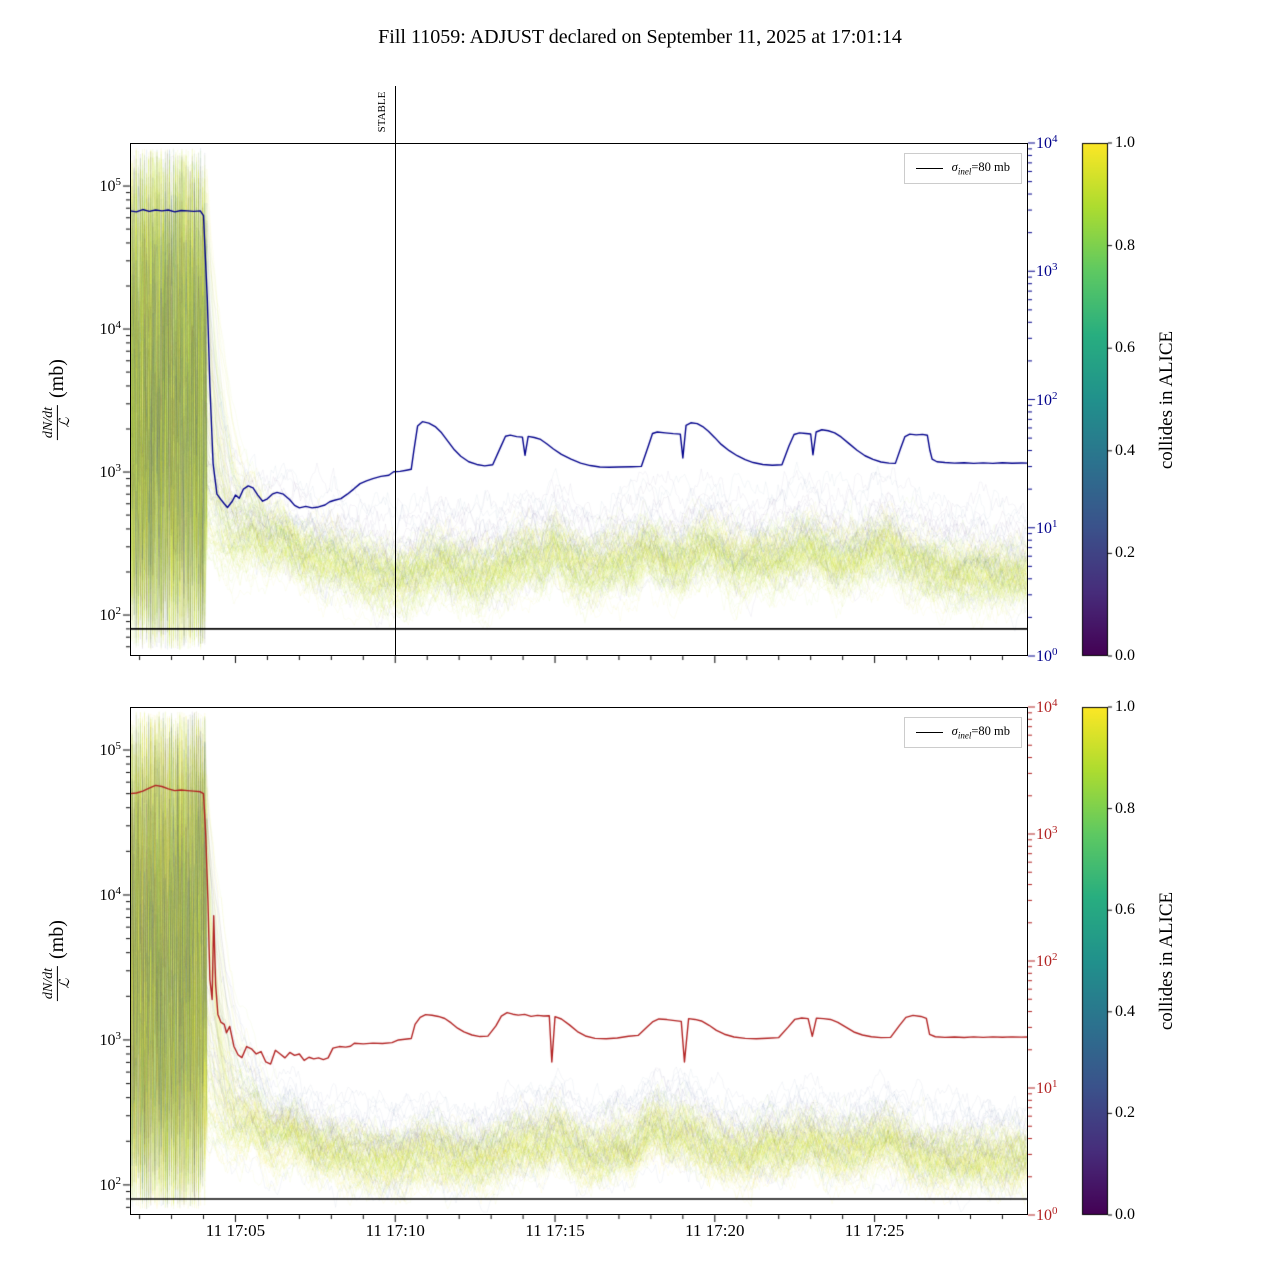  Describe the element at coordinates (1167, 961) in the screenshot. I see `bottom-colorbar-label: collides in ALICE` at that location.